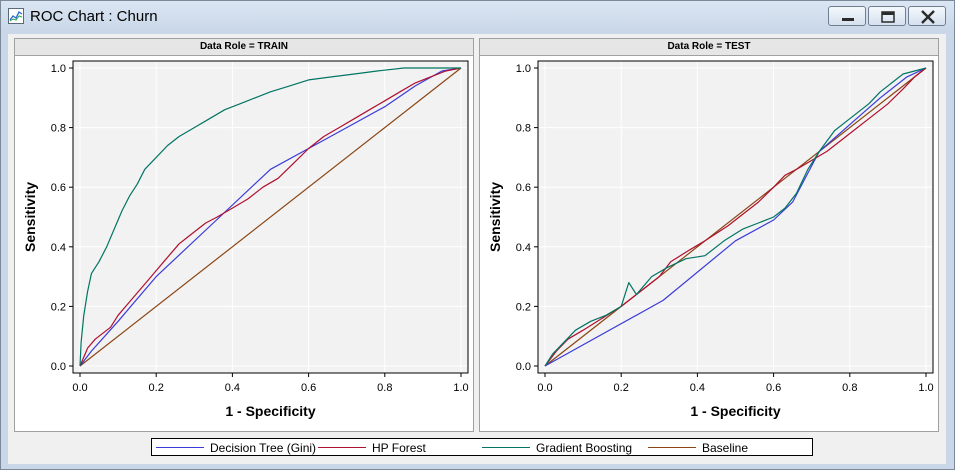 The height and width of the screenshot is (470, 955). What do you see at coordinates (697, 388) in the screenshot?
I see `test-x-tick-label-2: 0.4` at bounding box center [697, 388].